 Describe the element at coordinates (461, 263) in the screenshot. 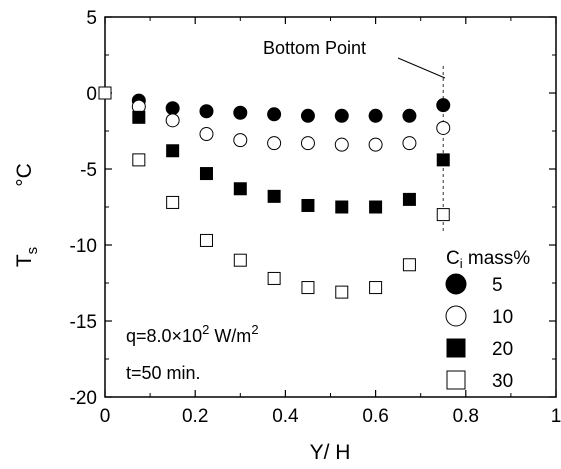

I see `legend-title-sub: i` at that location.